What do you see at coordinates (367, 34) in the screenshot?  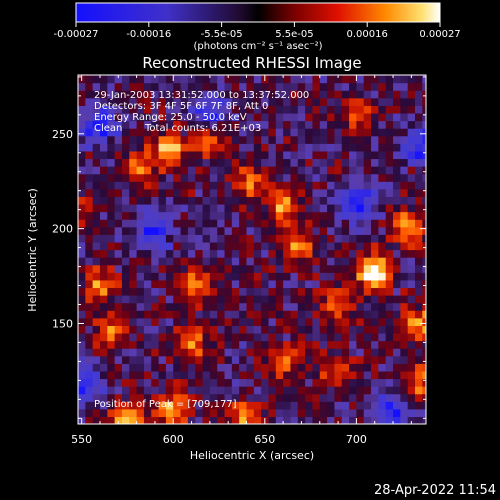 I see `colorbar-tick-label: 0.00016` at bounding box center [367, 34].